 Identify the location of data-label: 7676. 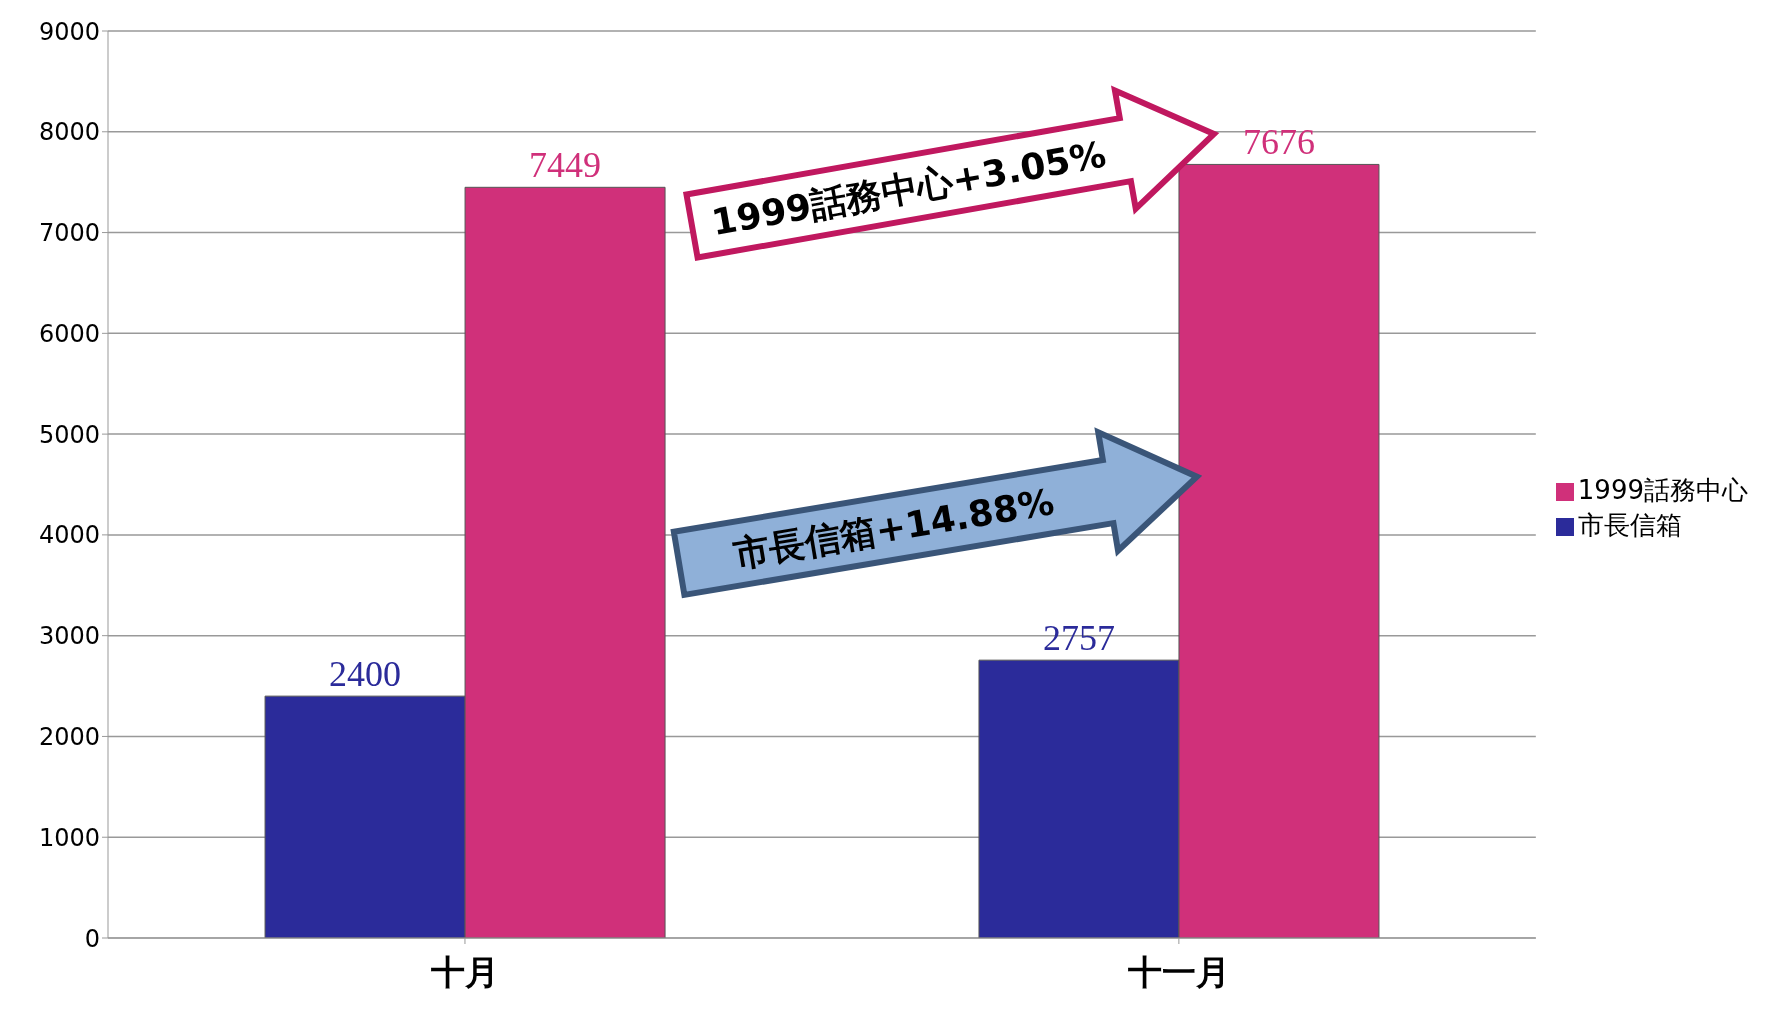
(1278, 142).